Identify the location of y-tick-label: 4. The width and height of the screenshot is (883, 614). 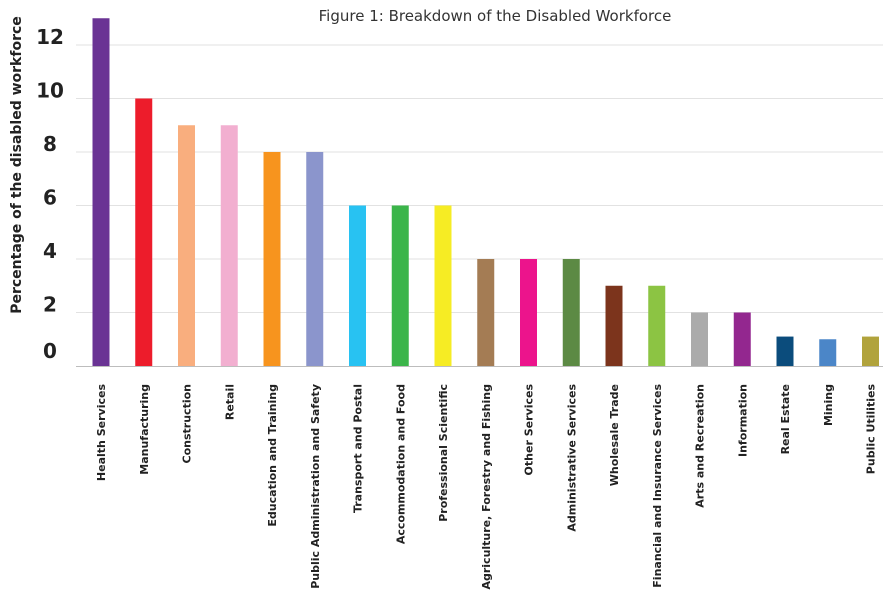
(50, 251).